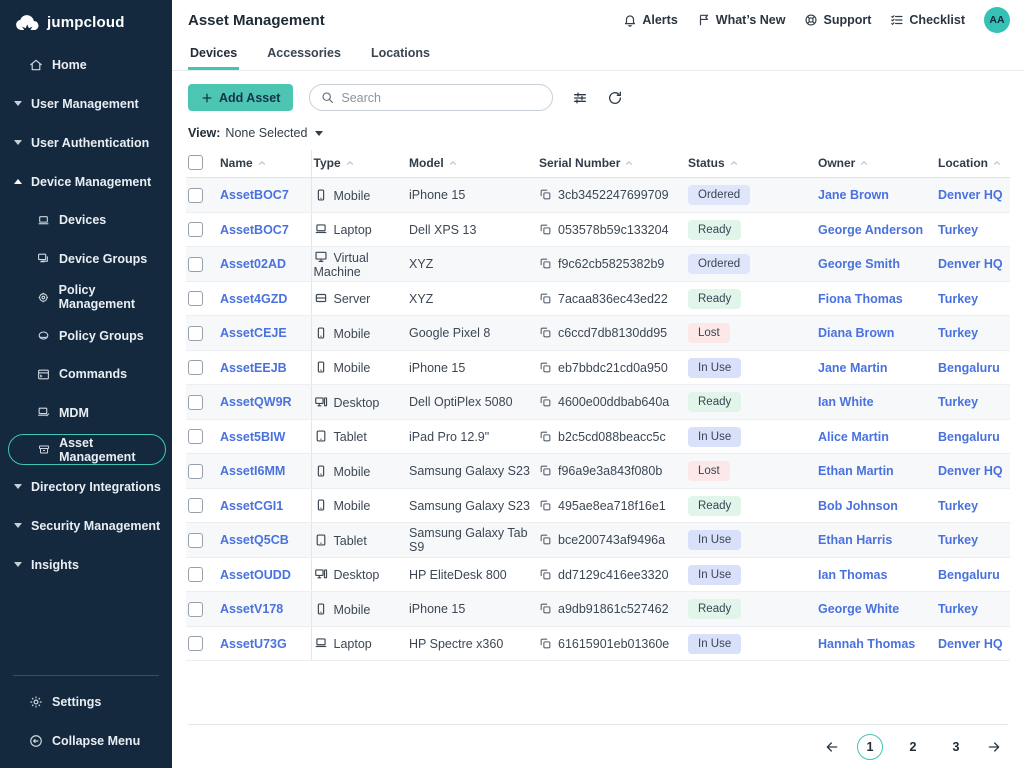  I want to click on asset-name-link: AssetU73G, so click(253, 643).